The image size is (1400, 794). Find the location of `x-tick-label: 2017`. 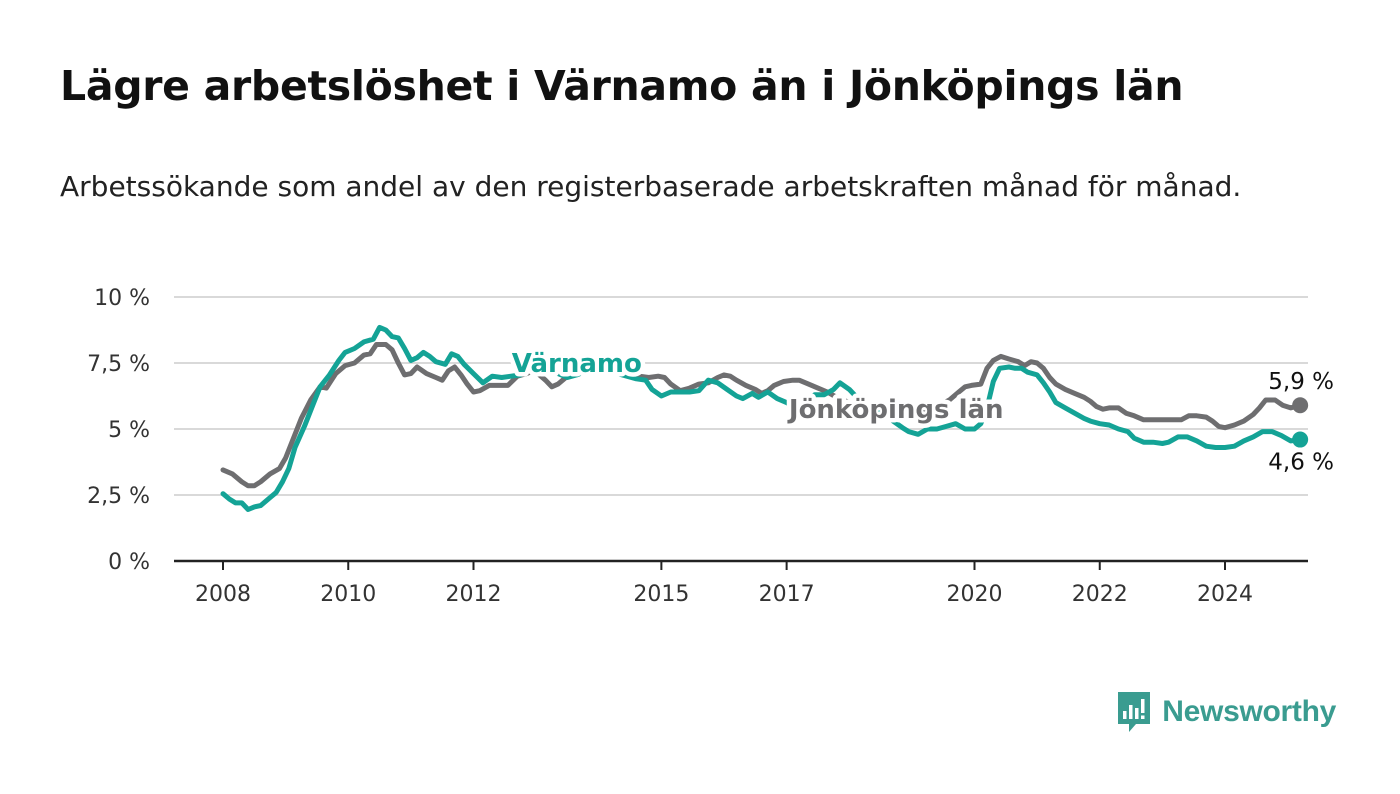

x-tick-label: 2017 is located at coordinates (787, 594).